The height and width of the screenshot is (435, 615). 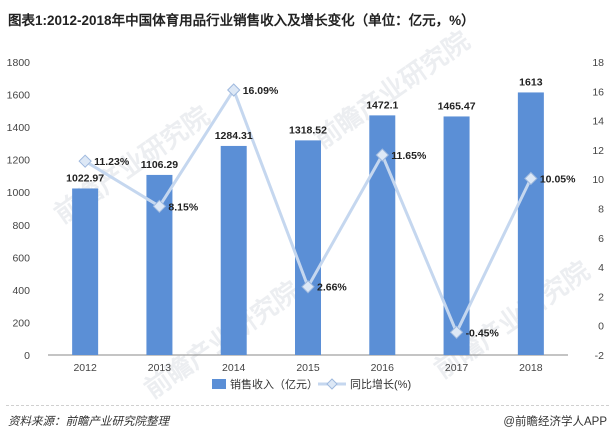 What do you see at coordinates (21, 258) in the screenshot?
I see `y-left-tick-label: 600` at bounding box center [21, 258].